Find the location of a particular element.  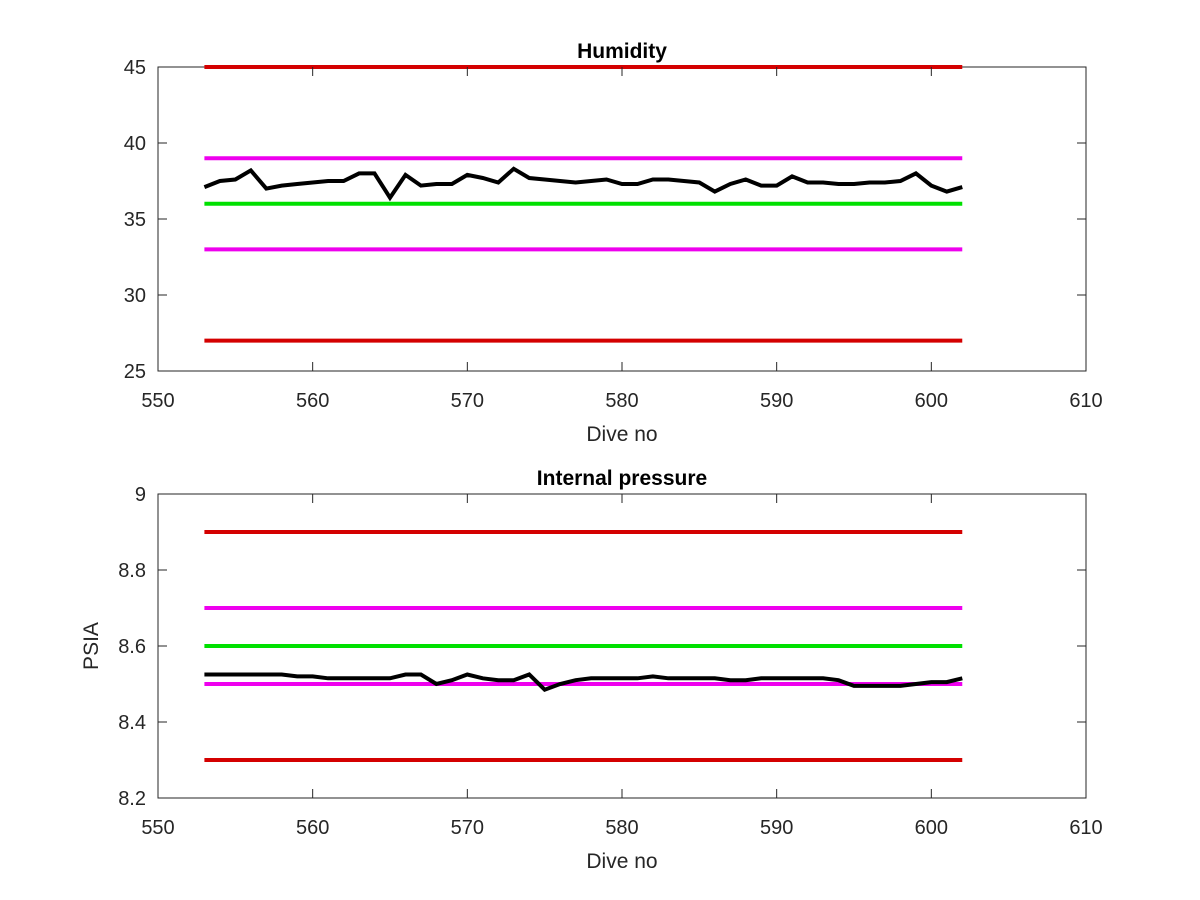

pressure-y-tick-label: 8.2 is located at coordinates (132, 799).